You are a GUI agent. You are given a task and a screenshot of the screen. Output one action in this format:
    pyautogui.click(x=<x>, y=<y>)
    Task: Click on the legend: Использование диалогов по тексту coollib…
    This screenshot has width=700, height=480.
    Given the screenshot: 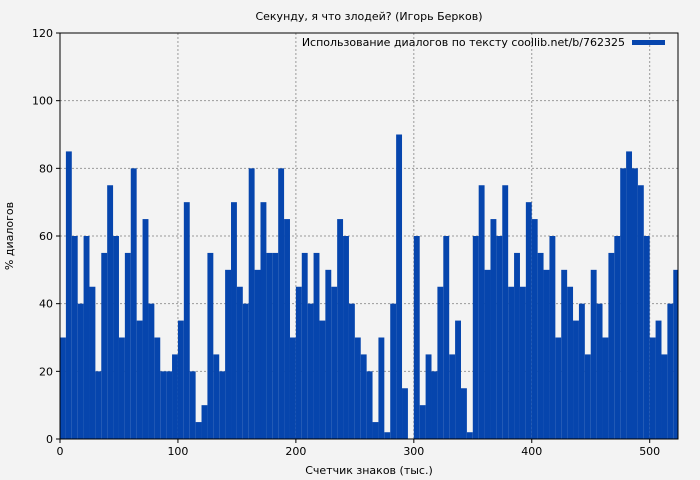 What is the action you would take?
    pyautogui.click(x=483, y=42)
    